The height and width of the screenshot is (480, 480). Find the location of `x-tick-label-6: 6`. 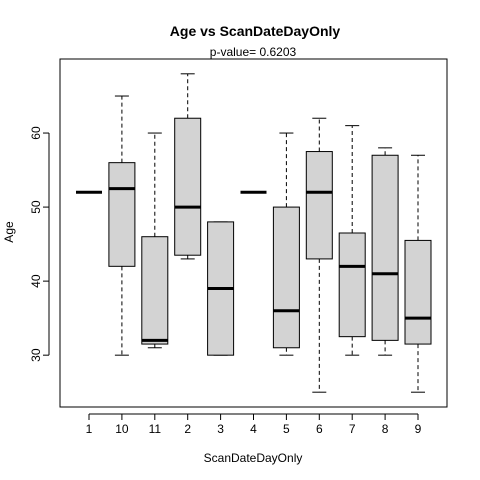

x-tick-label-6: 6 is located at coordinates (319, 429).